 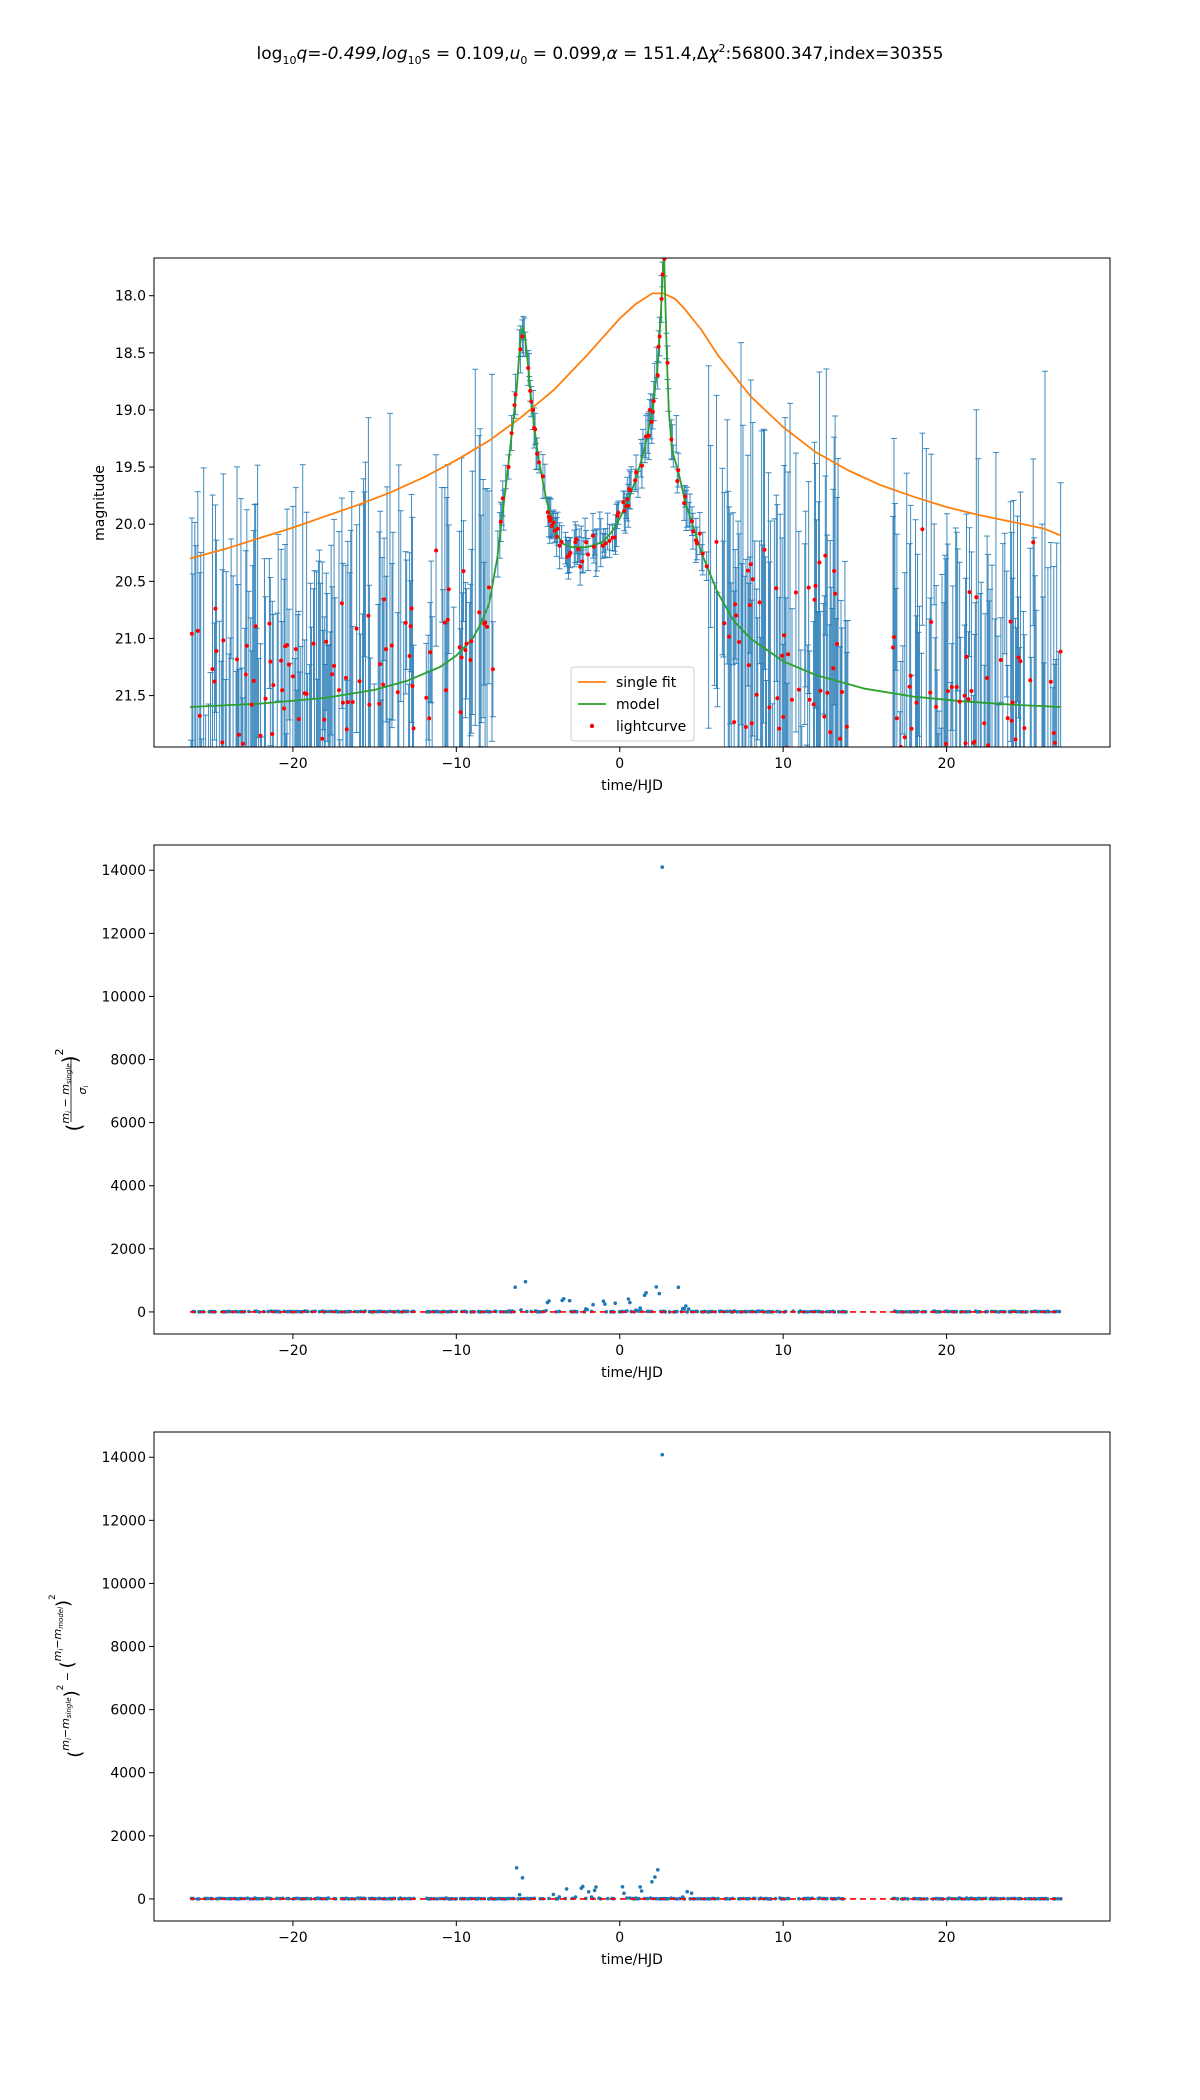 What do you see at coordinates (69, 1090) in the screenshot?
I see `svg-text: (mi − msingle)2` at bounding box center [69, 1090].